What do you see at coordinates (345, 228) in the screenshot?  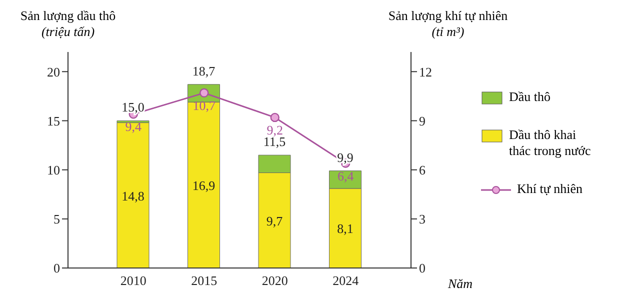 I see `data-label: 8,1` at bounding box center [345, 228].